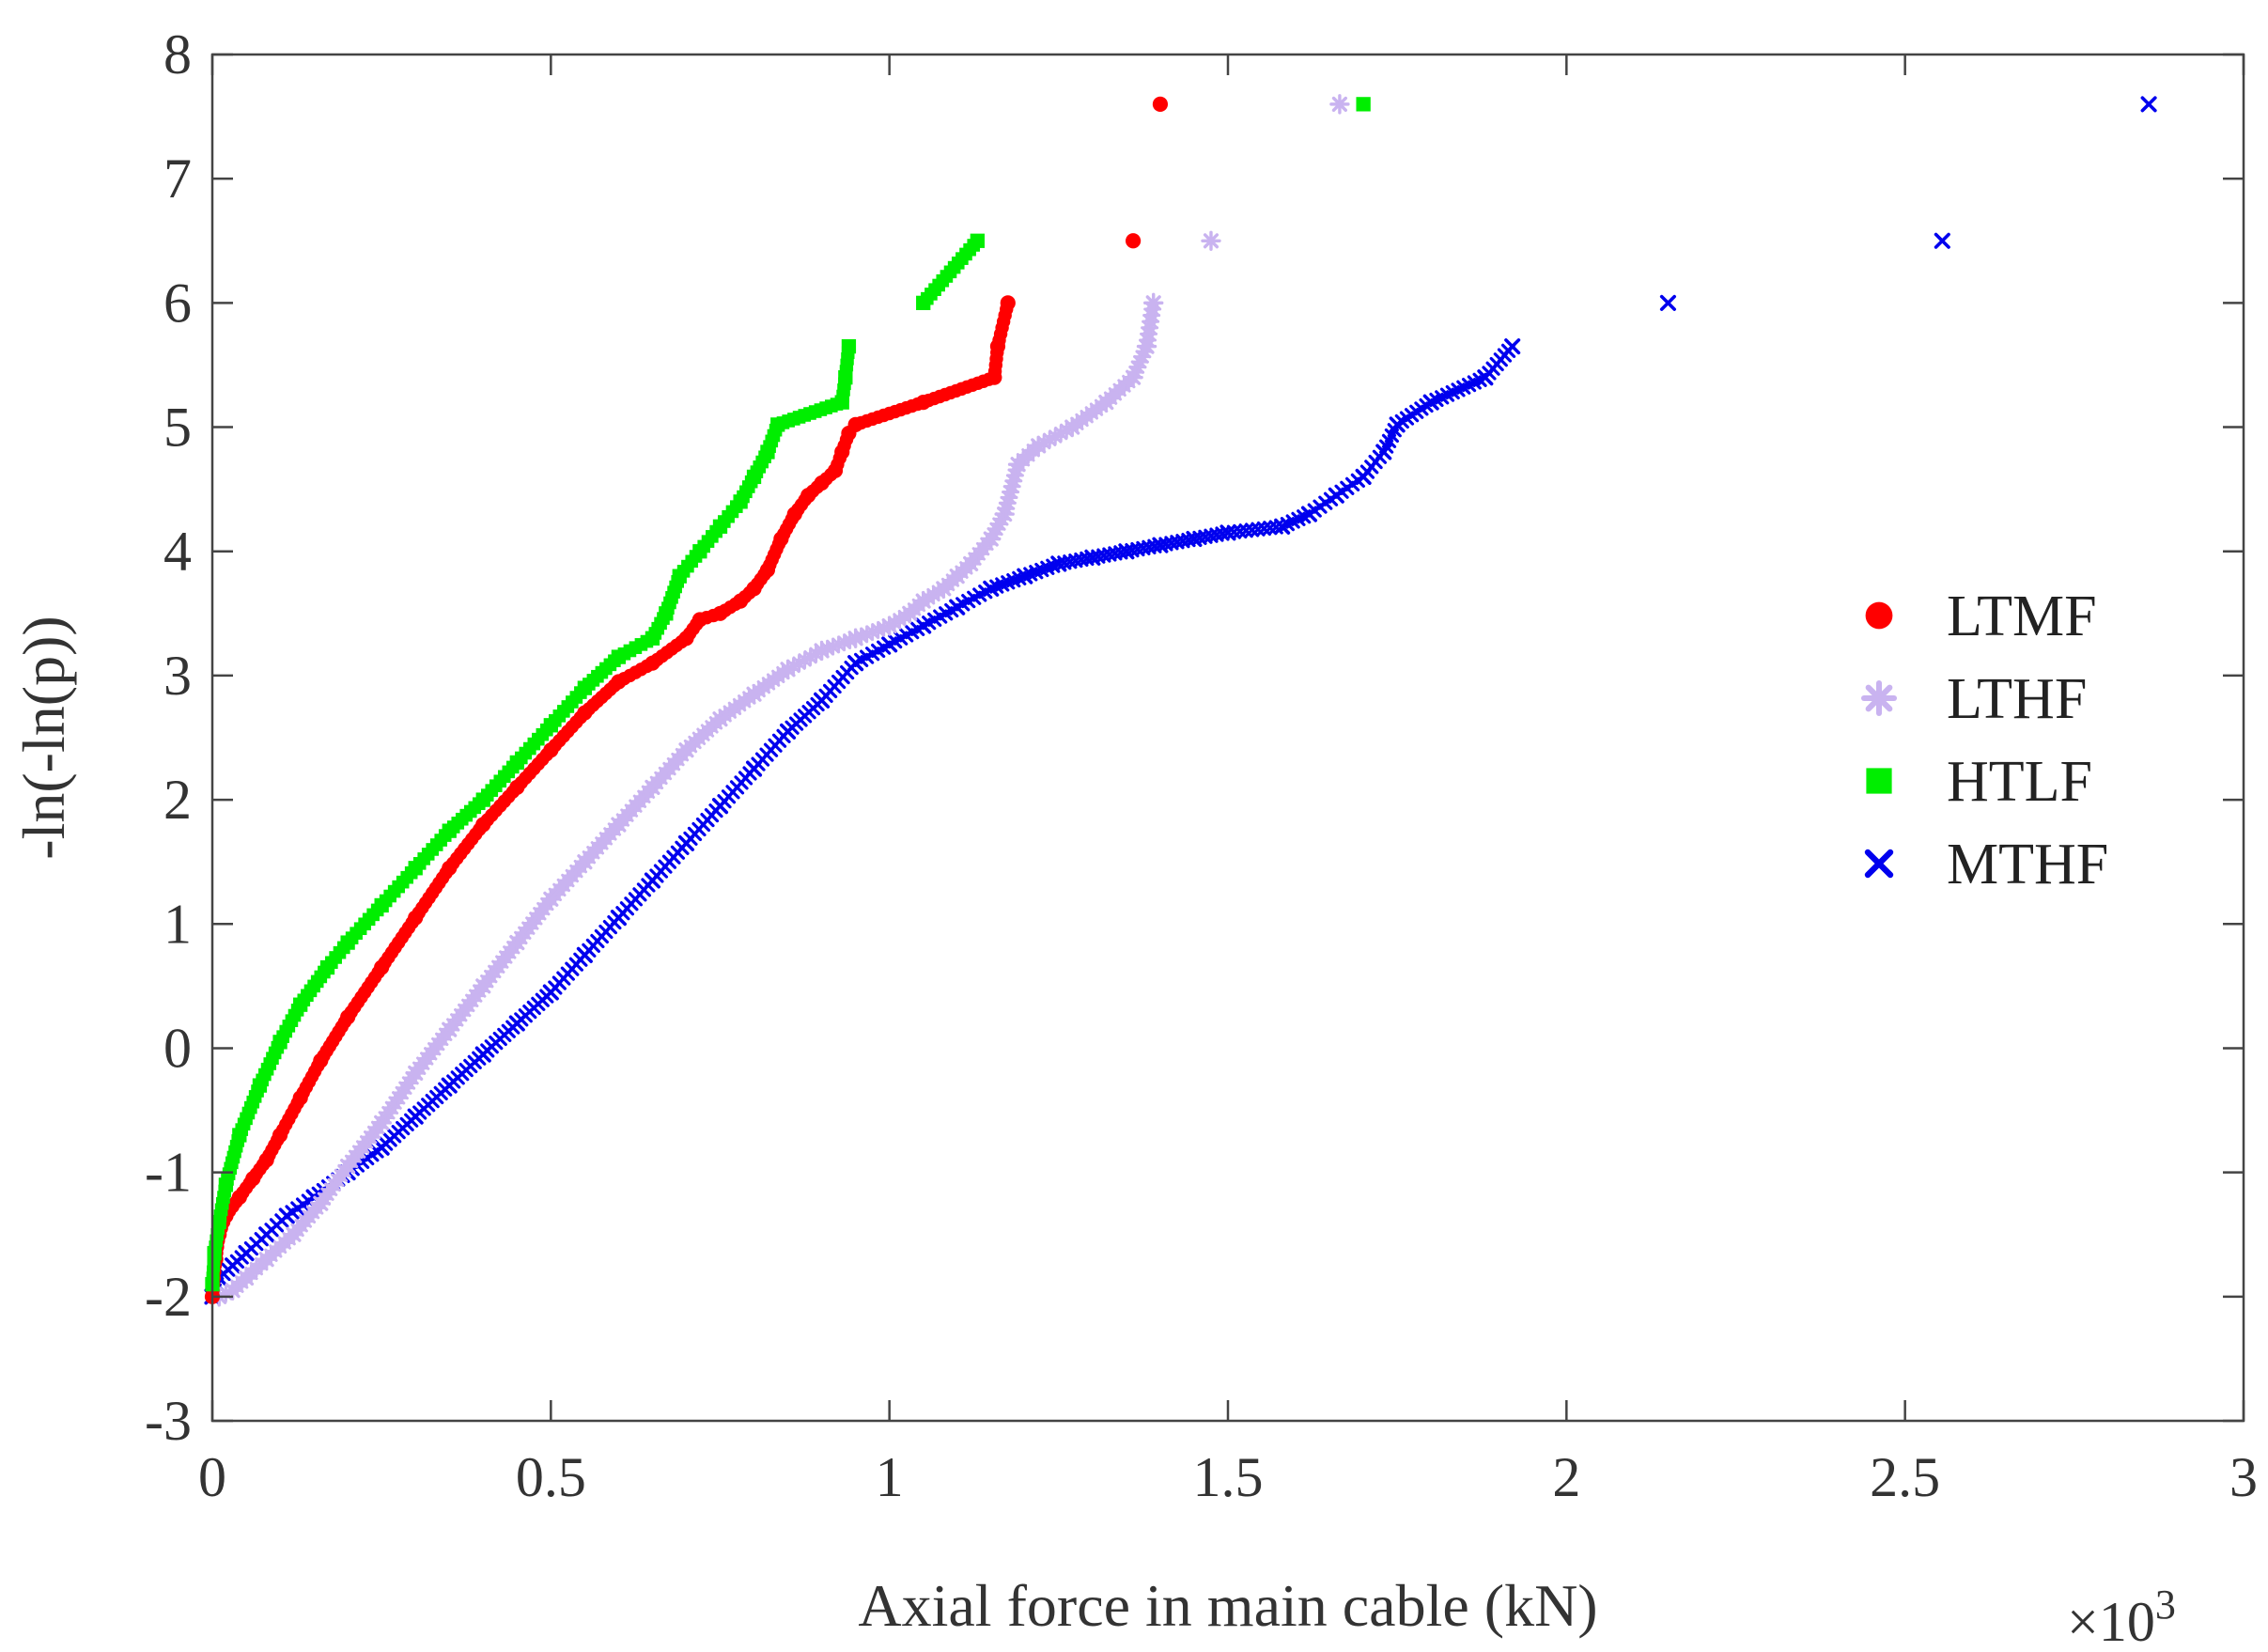 This screenshot has width=2268, height=1652. I want to click on x-tick-label: 2.5, so click(1905, 1477).